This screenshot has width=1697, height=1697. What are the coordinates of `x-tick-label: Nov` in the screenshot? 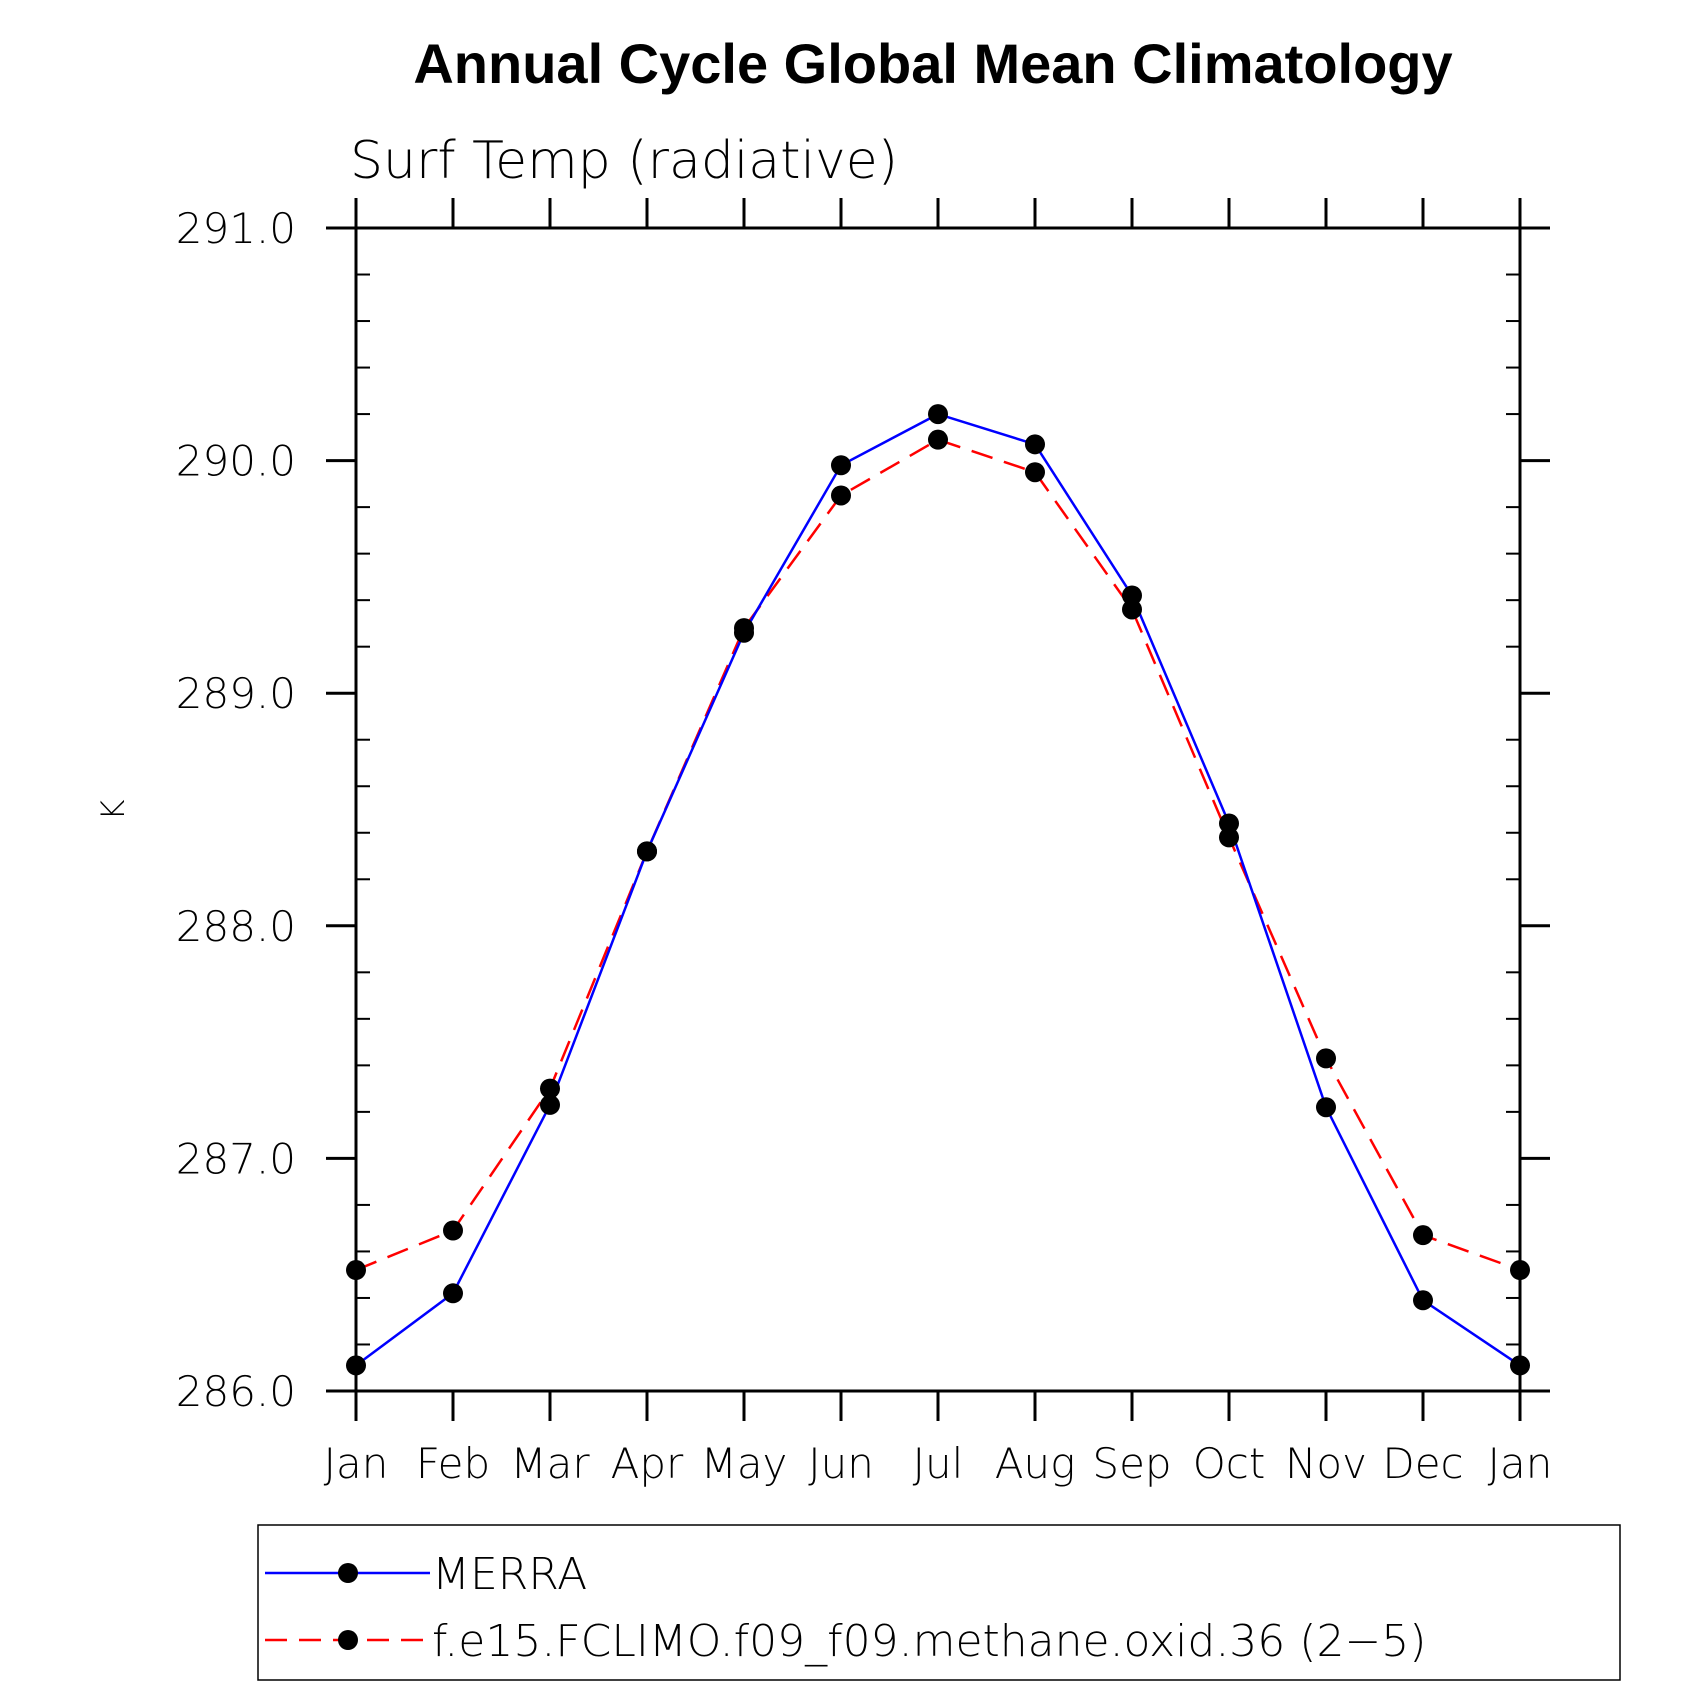 It's located at (1326, 1463).